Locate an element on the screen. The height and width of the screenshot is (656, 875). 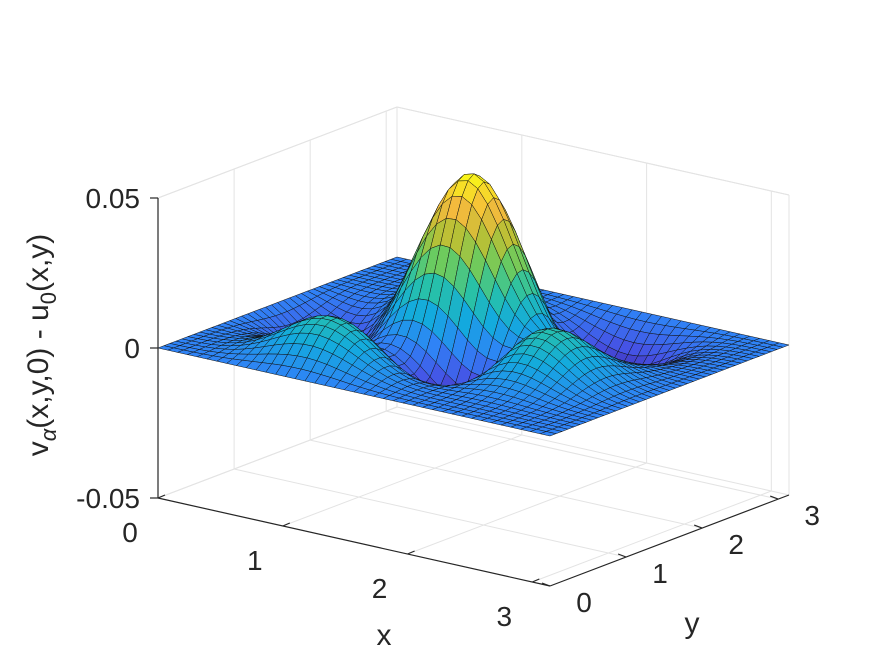
z-label-alpha: α is located at coordinates (48, 434).